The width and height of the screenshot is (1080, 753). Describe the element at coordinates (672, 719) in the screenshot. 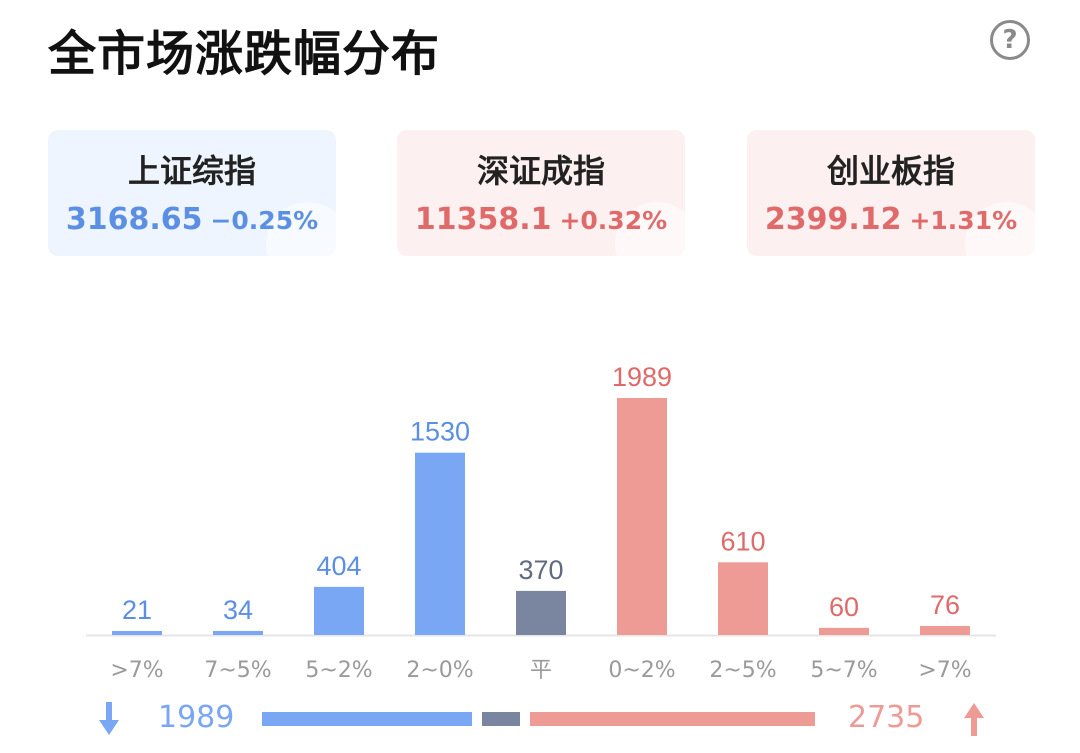

I see `up-ratio-bar` at that location.